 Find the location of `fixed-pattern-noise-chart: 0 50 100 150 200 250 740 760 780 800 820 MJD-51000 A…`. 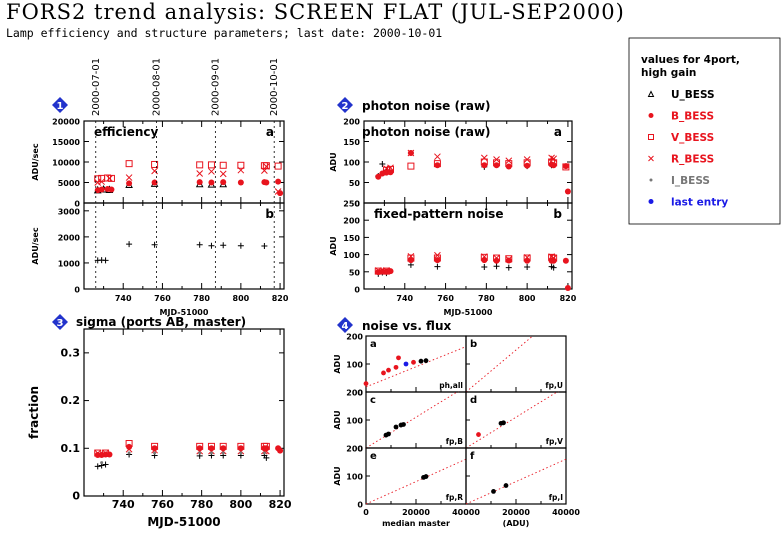

fixed-pattern-noise-chart: 0 50 100 150 200 250 740 760 780 800 820 MJD-51000 A… is located at coordinates (453, 259).